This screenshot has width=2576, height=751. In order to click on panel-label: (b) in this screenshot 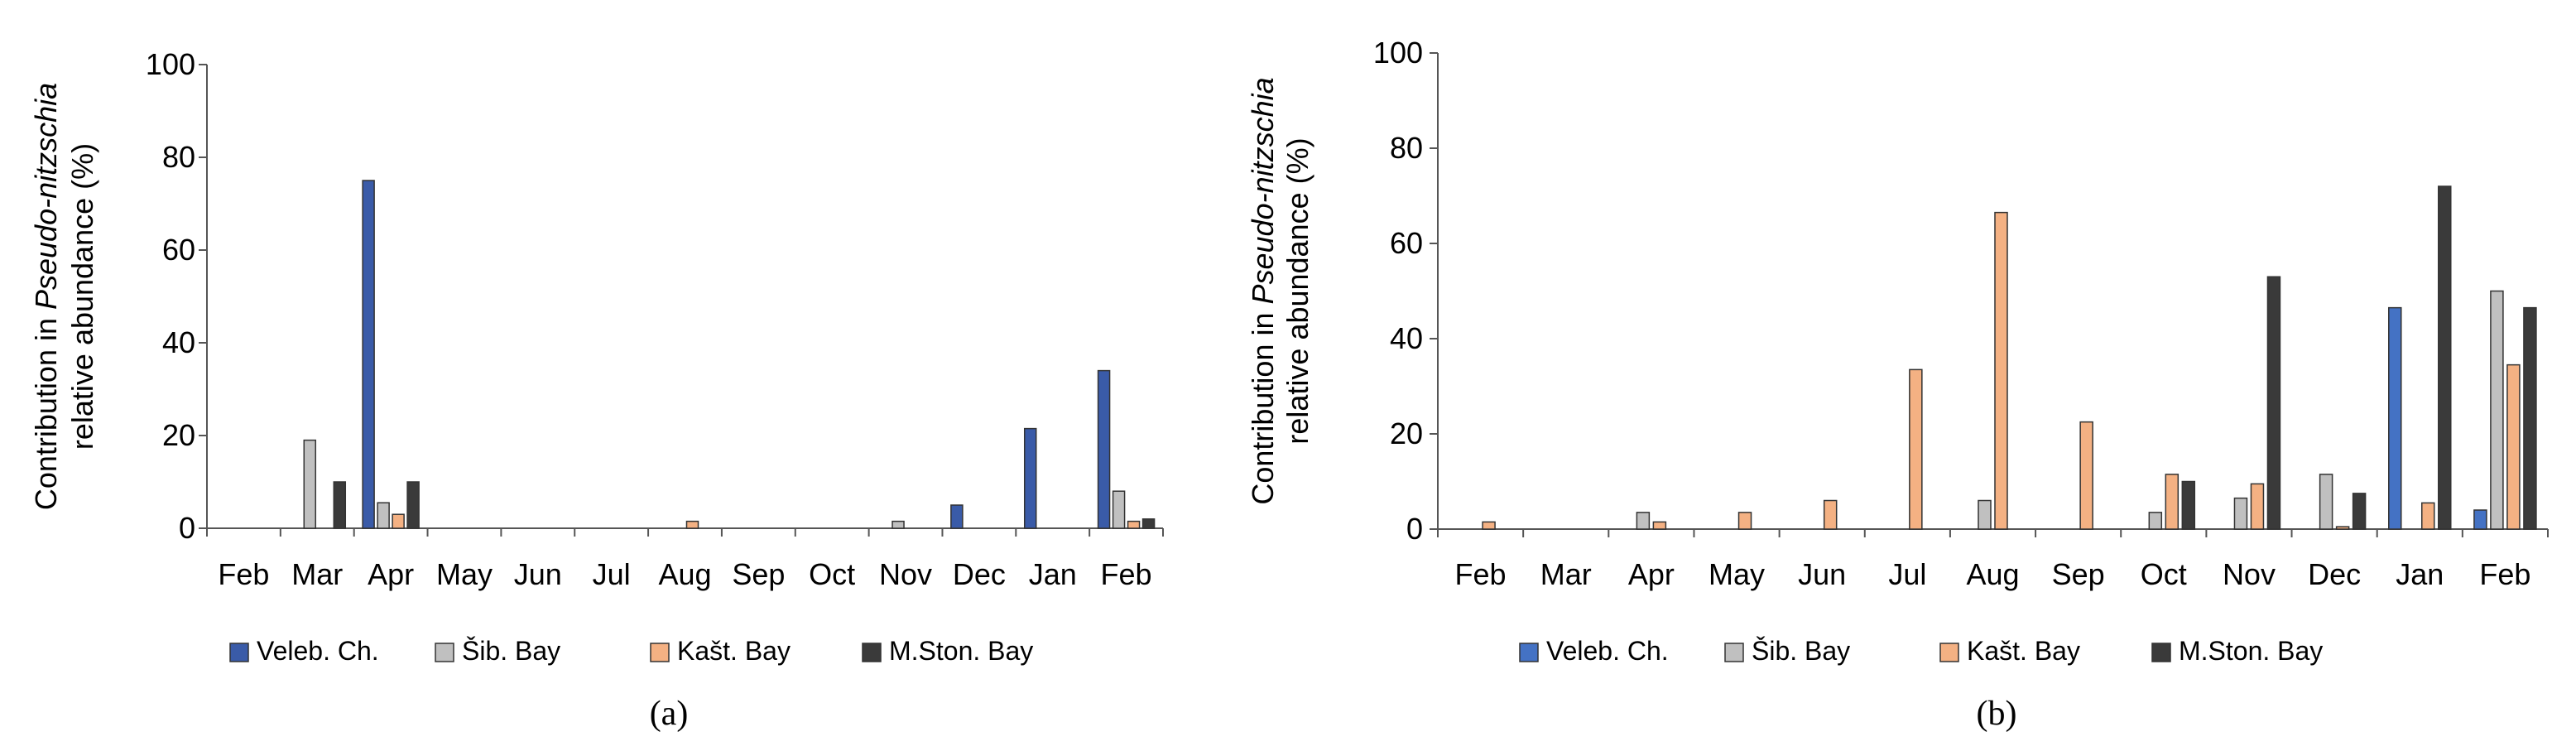, I will do `click(1997, 714)`.